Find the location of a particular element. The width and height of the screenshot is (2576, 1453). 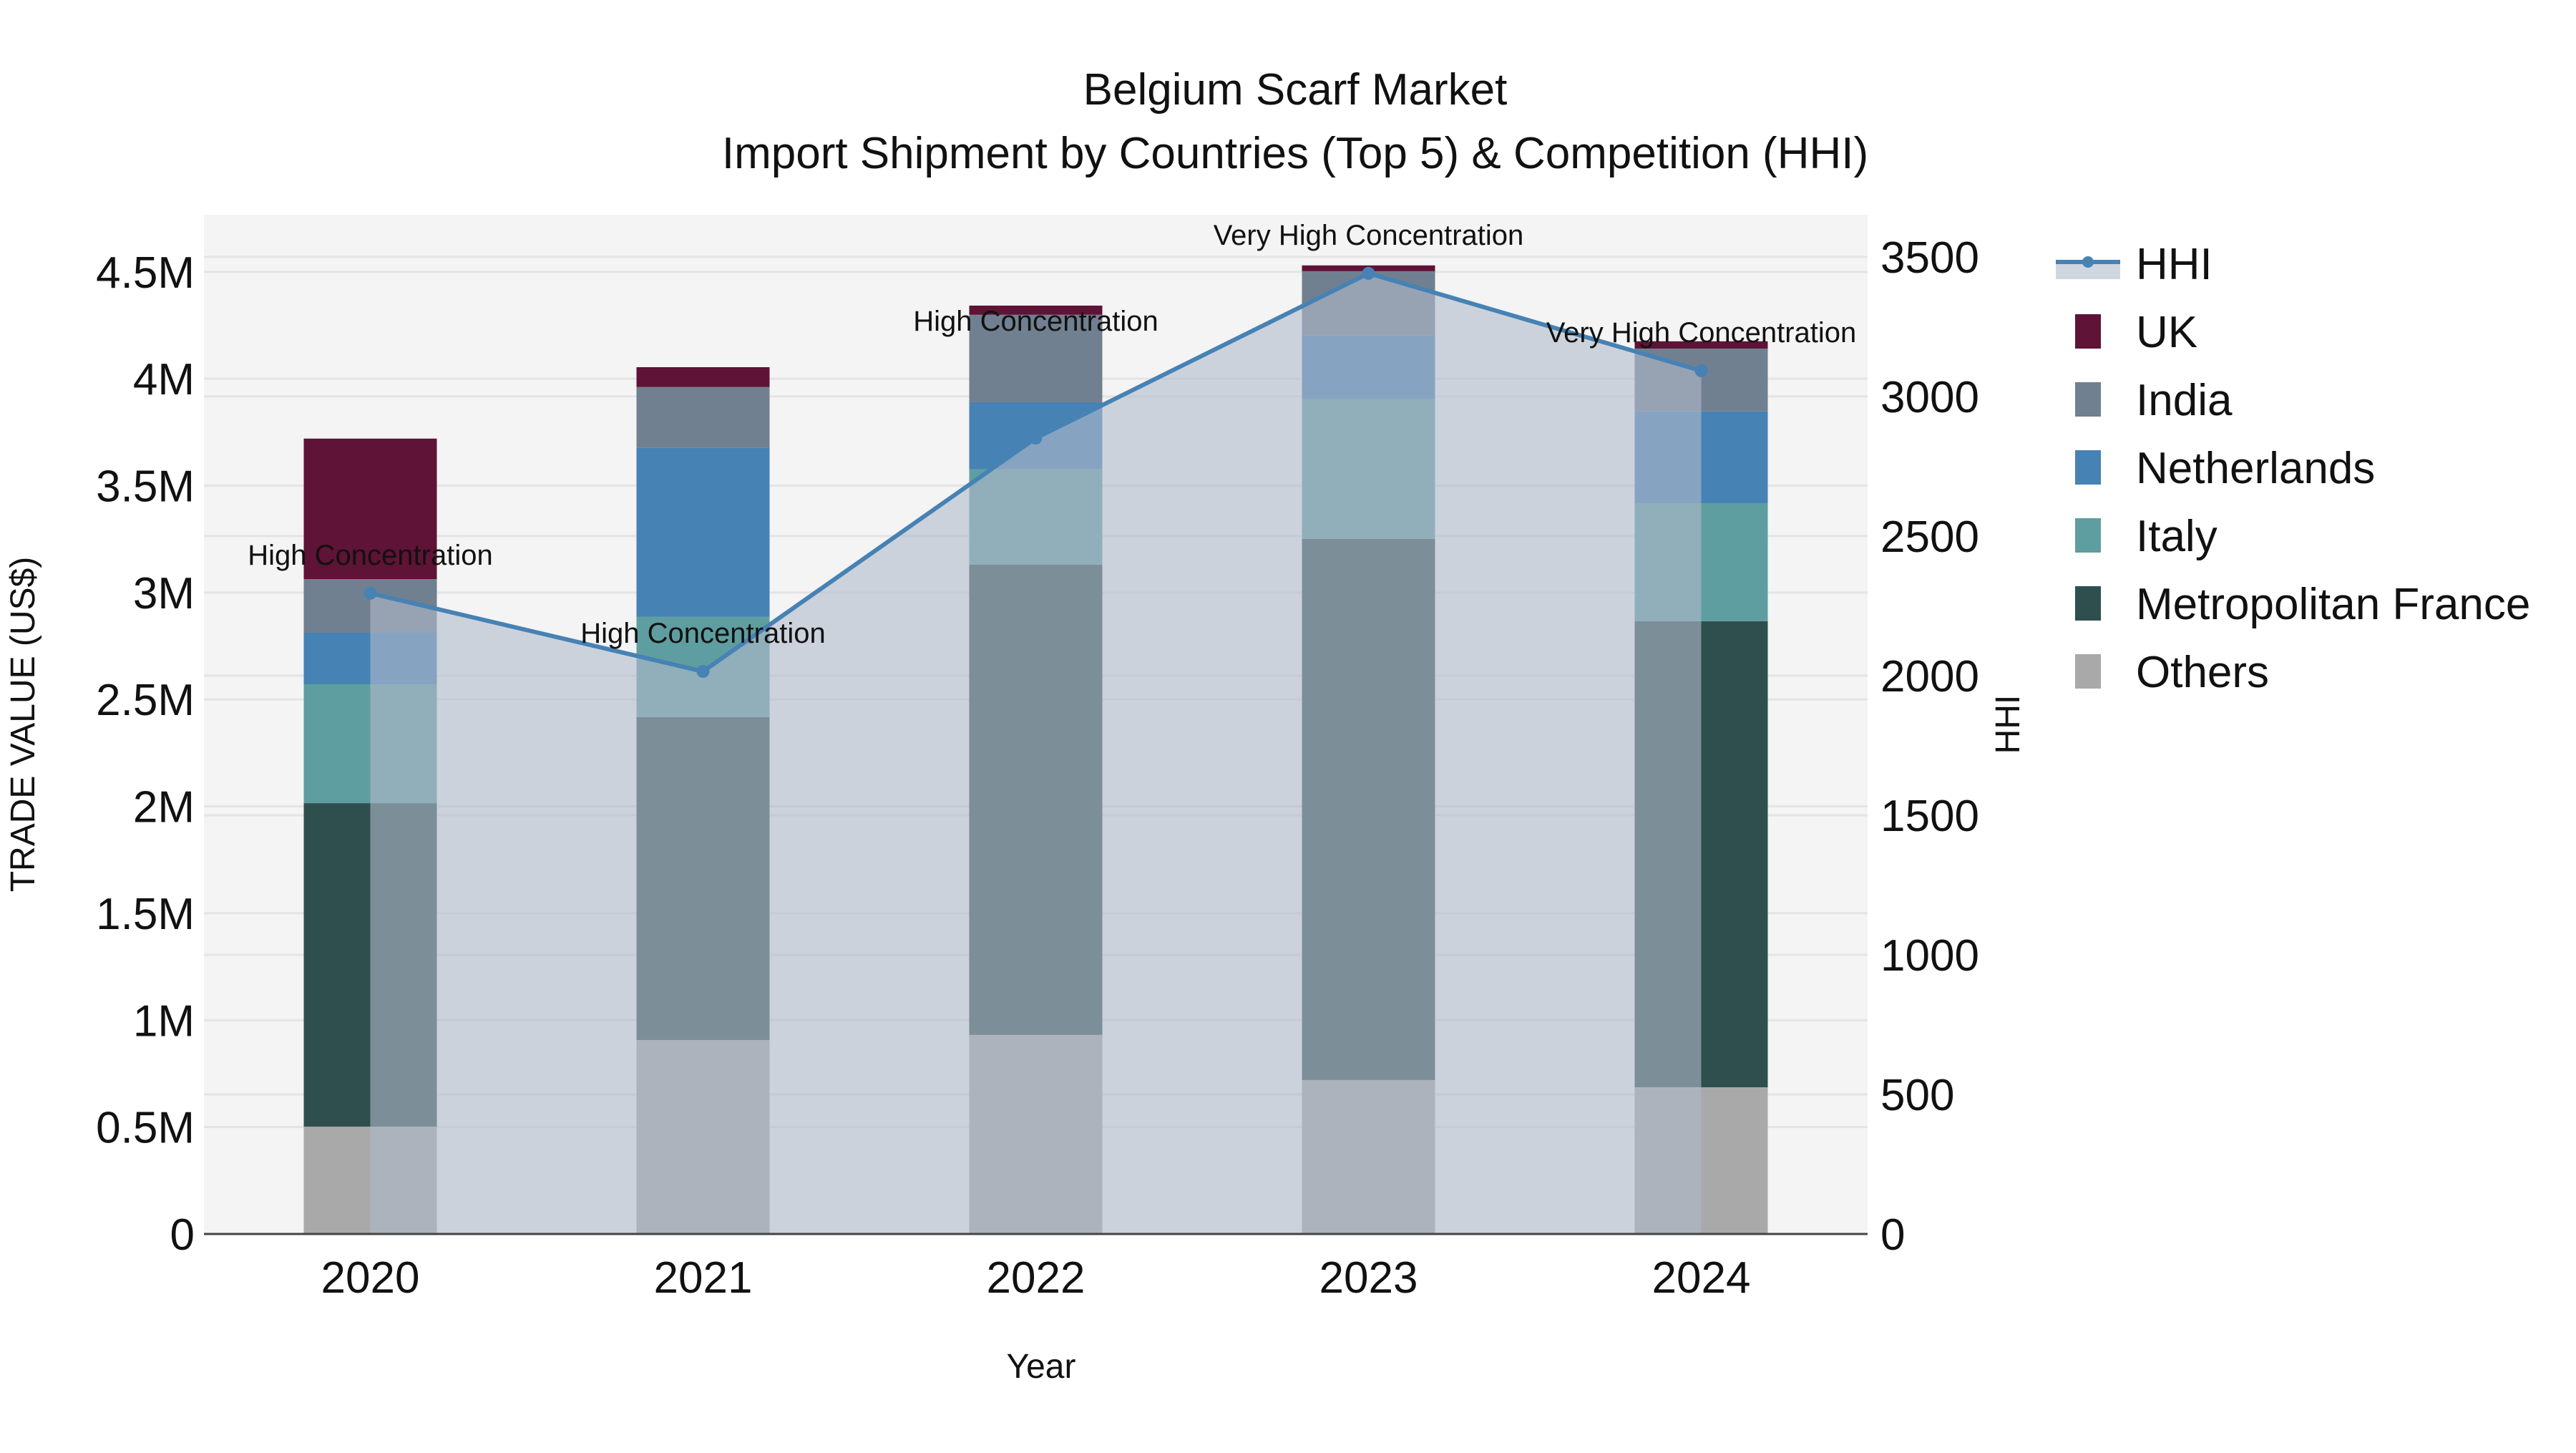

bar-segment-netherlands is located at coordinates (703, 532).